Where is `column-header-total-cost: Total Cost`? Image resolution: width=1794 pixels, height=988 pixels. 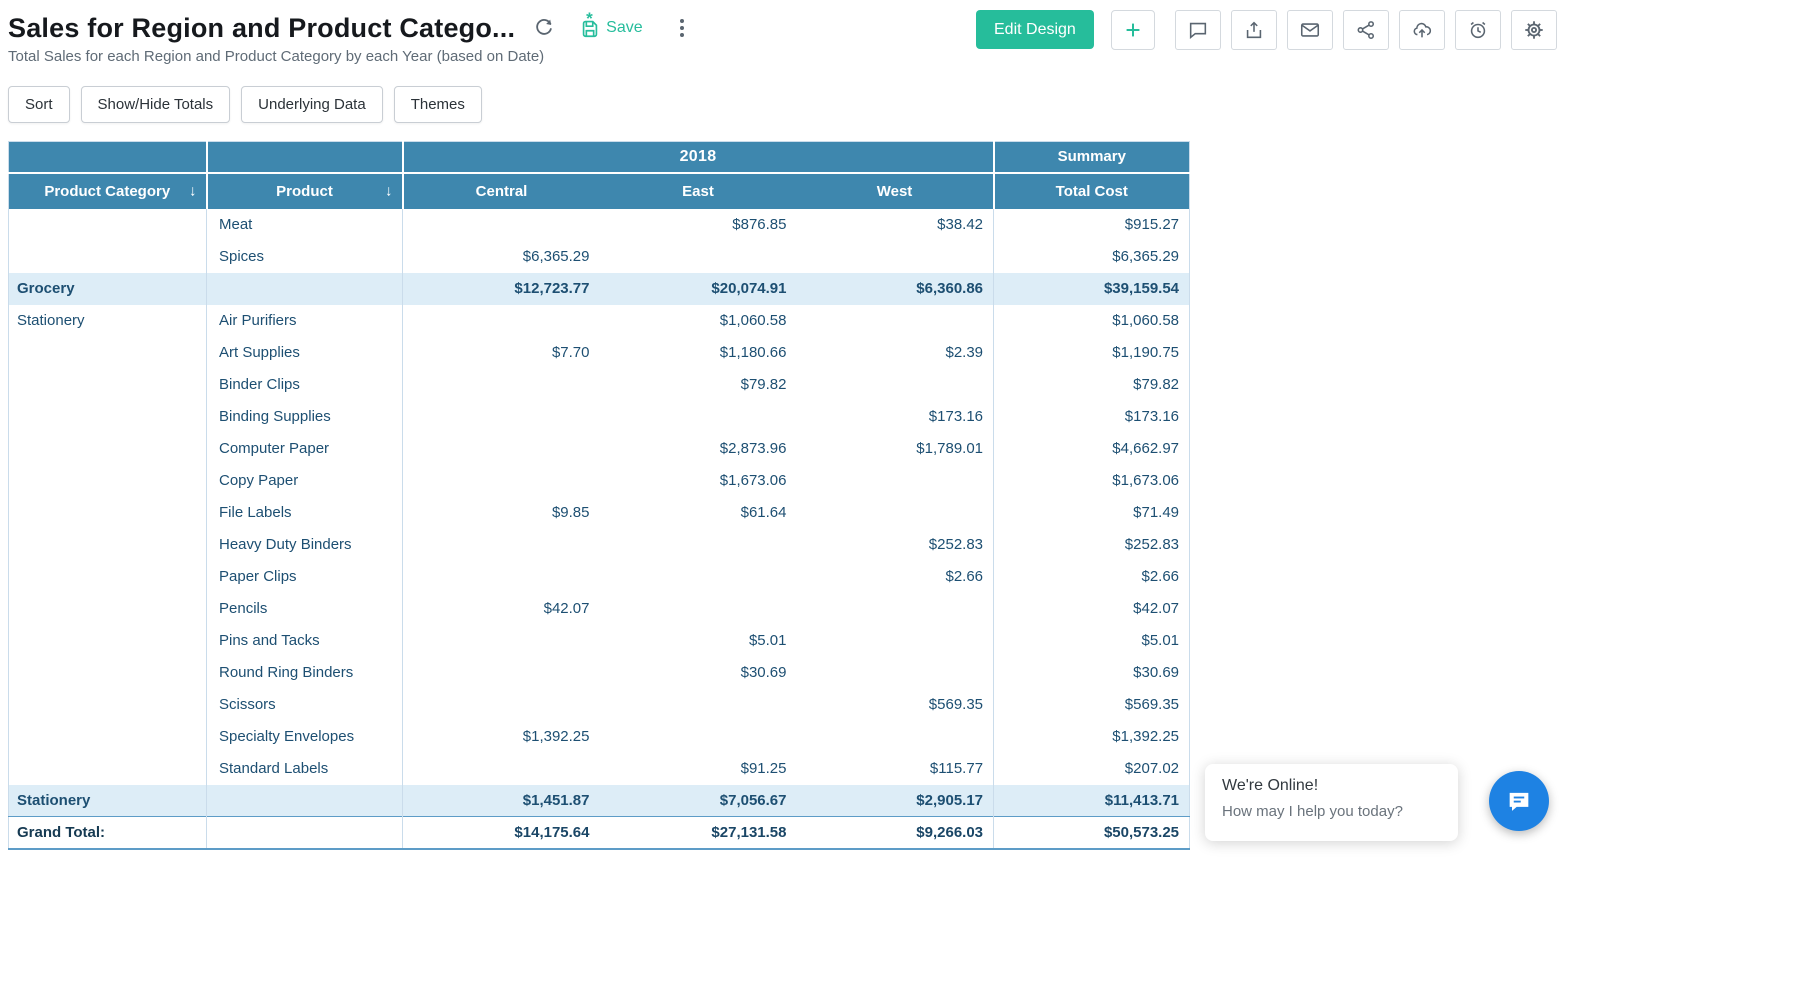 column-header-total-cost: Total Cost is located at coordinates (1091, 190).